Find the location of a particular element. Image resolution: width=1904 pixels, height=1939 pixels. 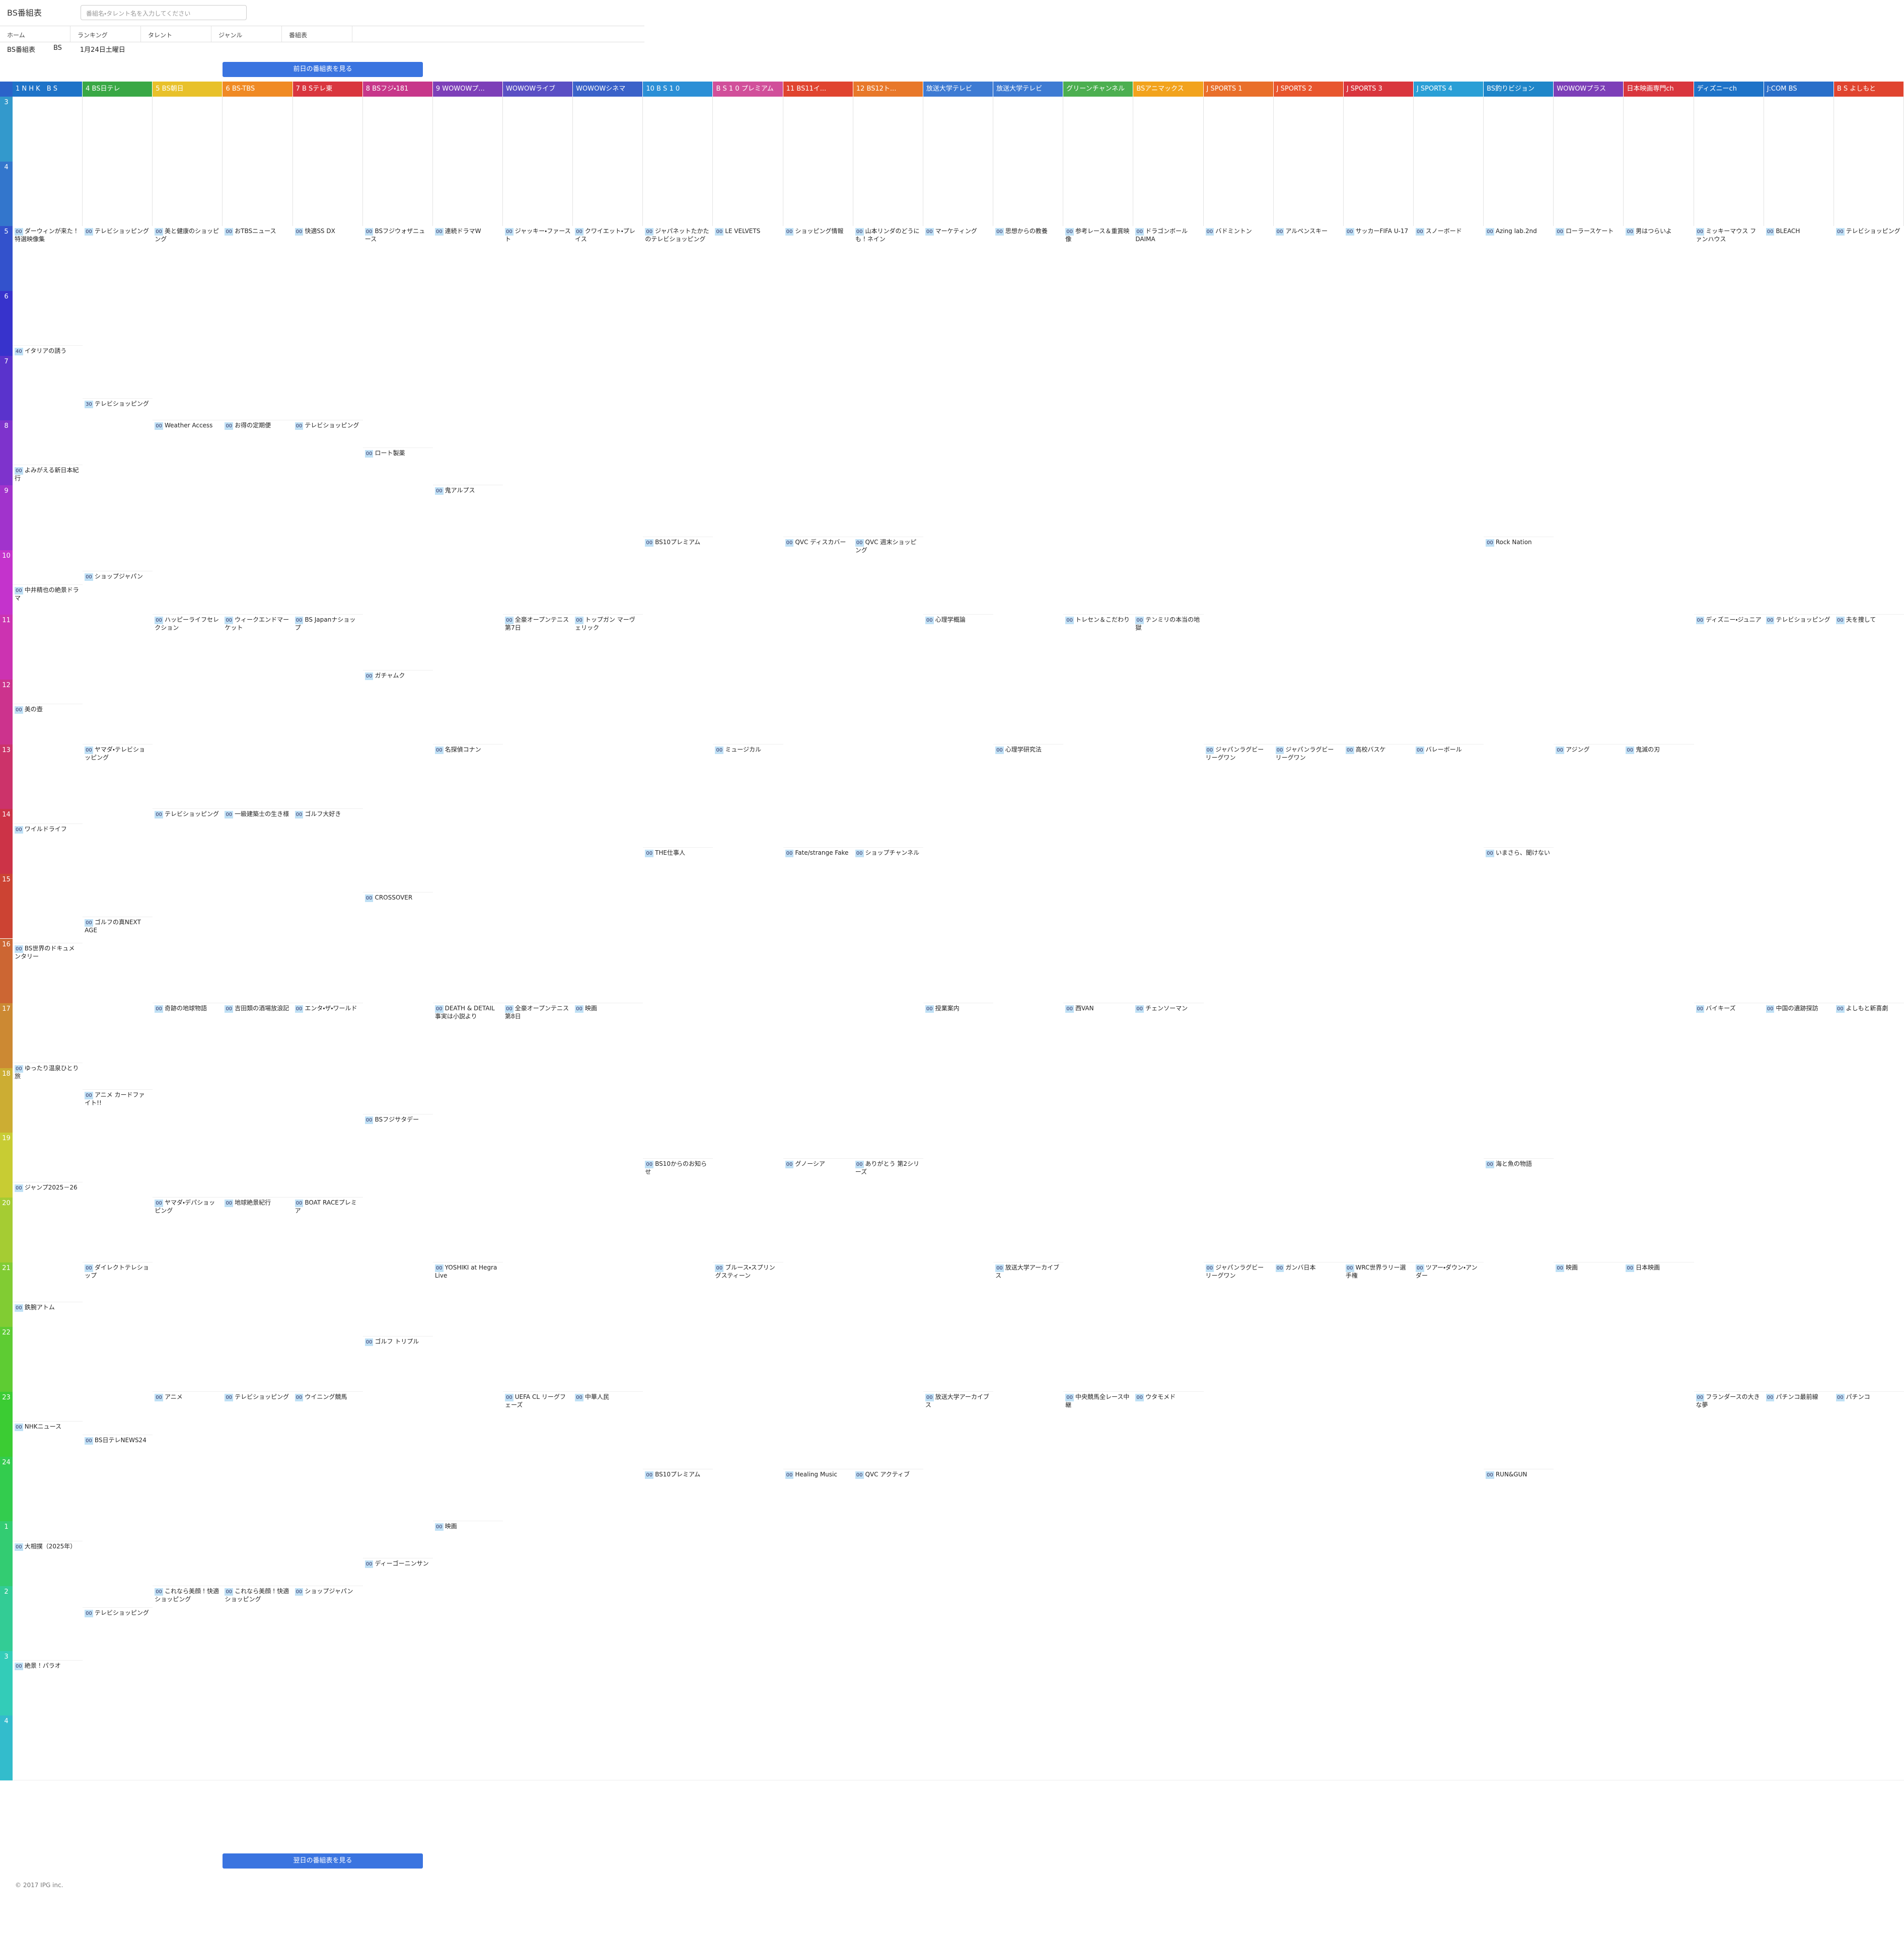

program: 00 Azing lab.2nd is located at coordinates (1519, 381).